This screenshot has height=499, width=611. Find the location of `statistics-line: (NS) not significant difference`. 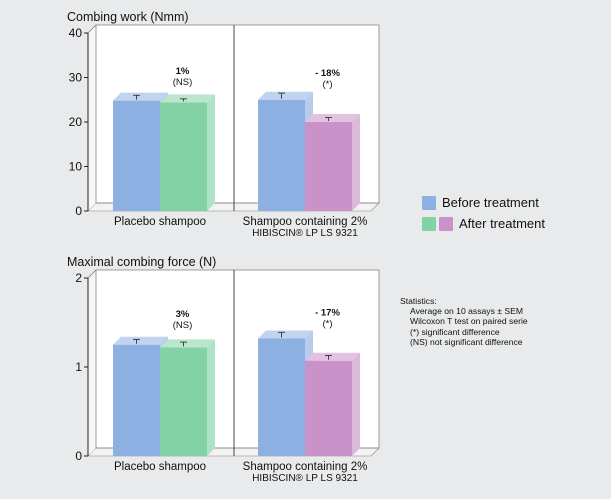

statistics-line: (NS) not significant difference is located at coordinates (466, 341).